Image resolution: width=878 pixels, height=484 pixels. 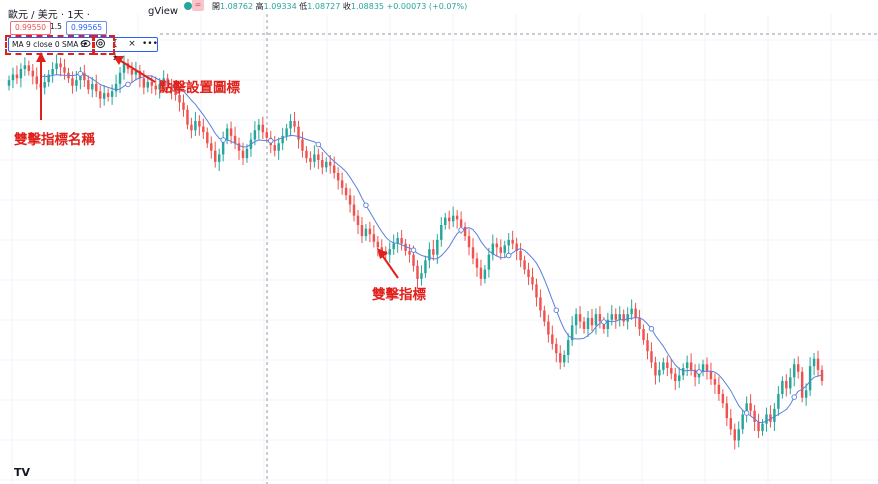 What do you see at coordinates (100, 44) in the screenshot?
I see `settings-icon` at bounding box center [100, 44].